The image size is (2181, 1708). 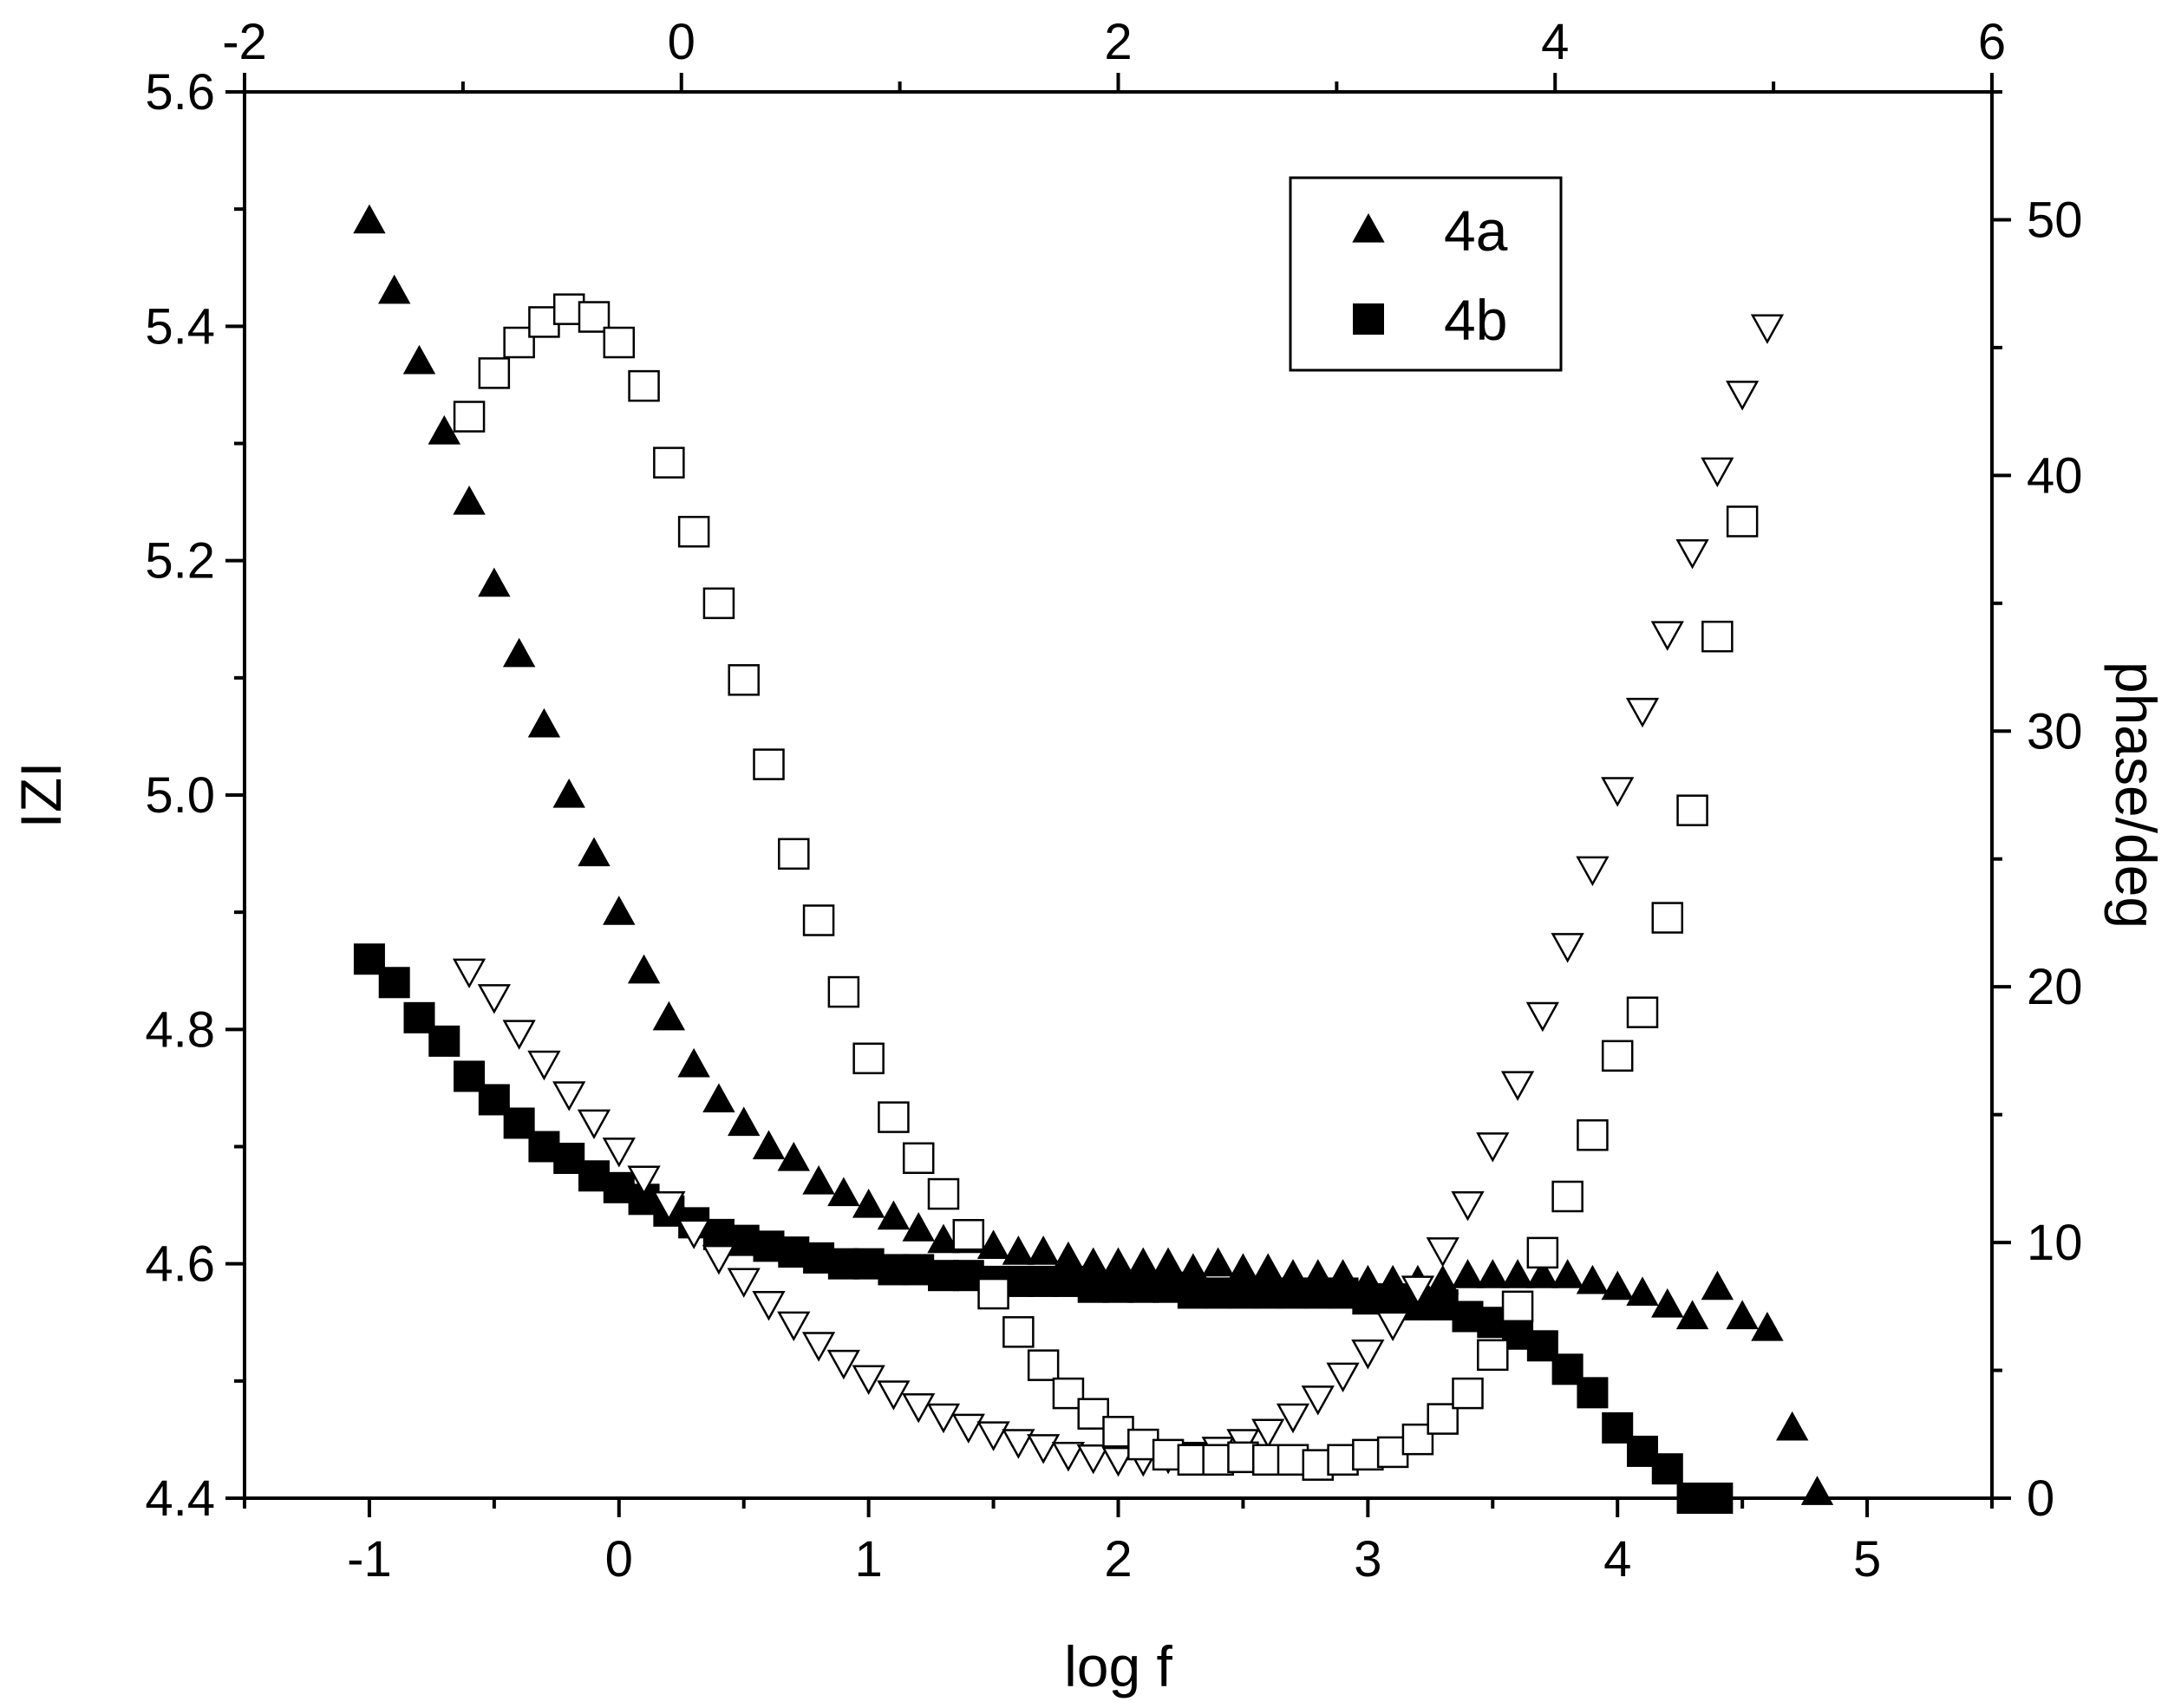 I want to click on y-tick-label: 5.0, so click(x=180, y=795).